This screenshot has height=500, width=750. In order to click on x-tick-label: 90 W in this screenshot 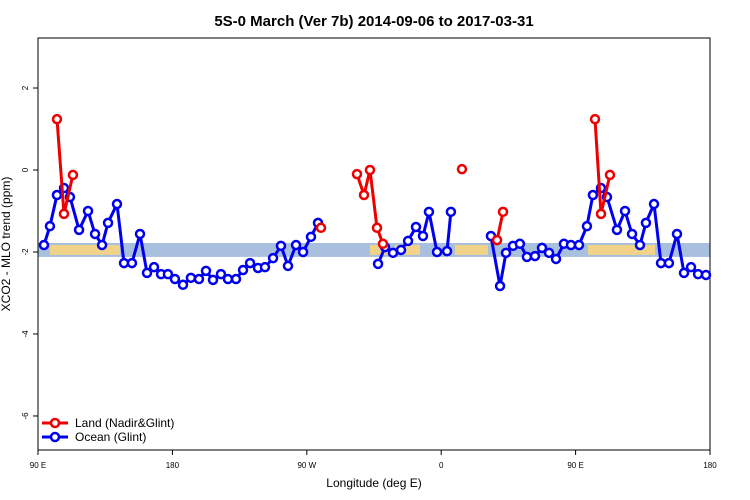, I will do `click(306, 465)`.